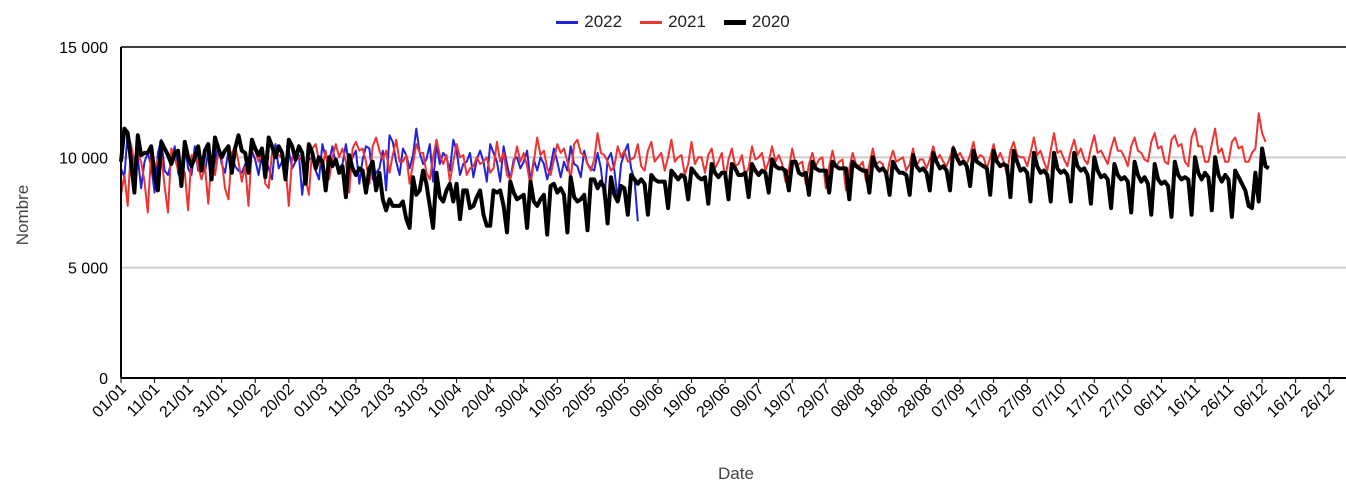  What do you see at coordinates (512, 401) in the screenshot?
I see `x-tick-label: 30/04` at bounding box center [512, 401].